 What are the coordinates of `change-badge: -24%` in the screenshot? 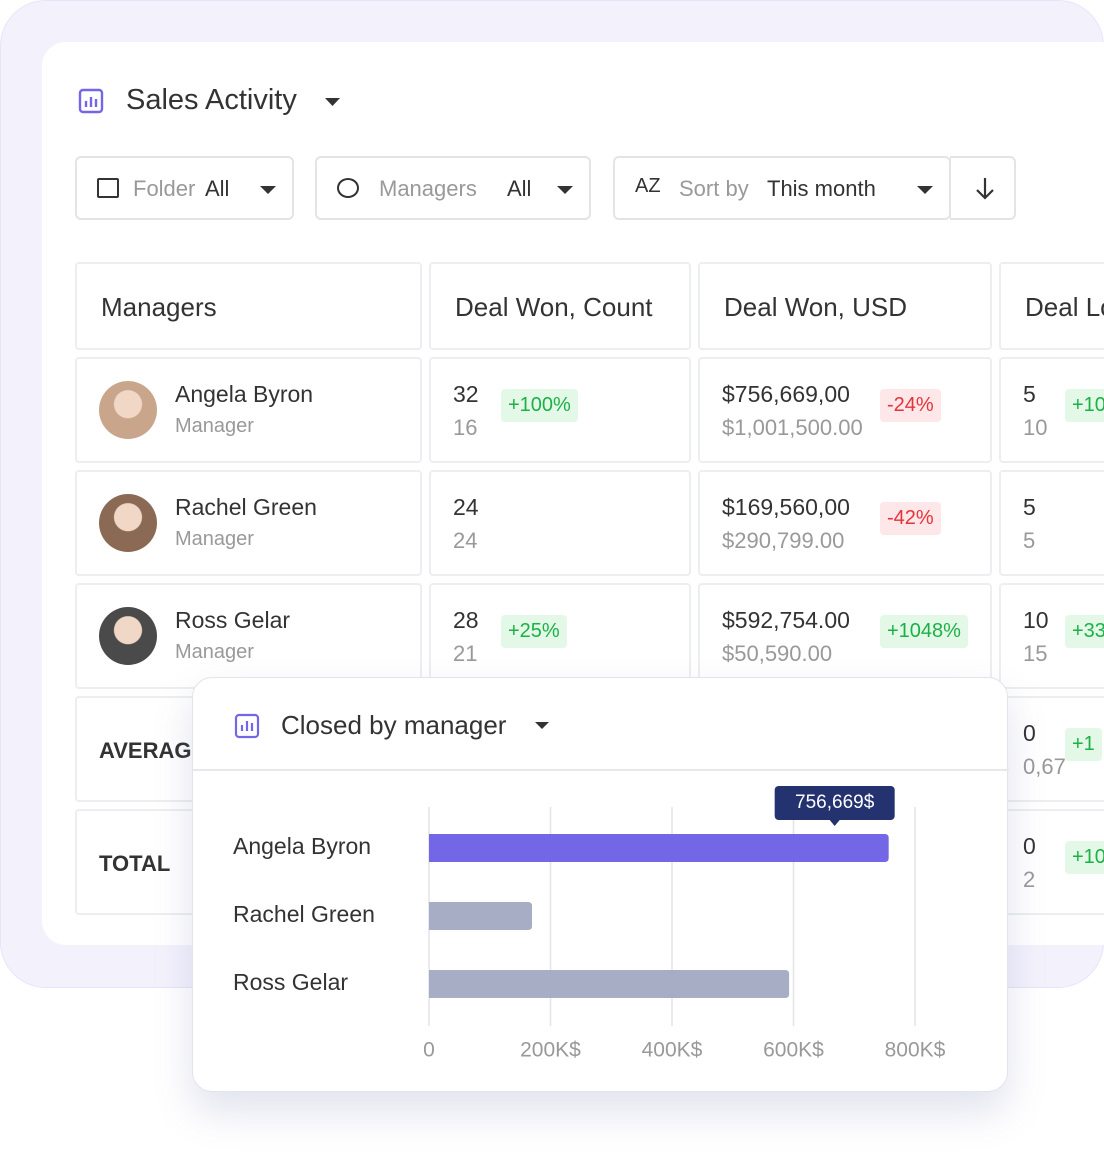 It's located at (910, 405).